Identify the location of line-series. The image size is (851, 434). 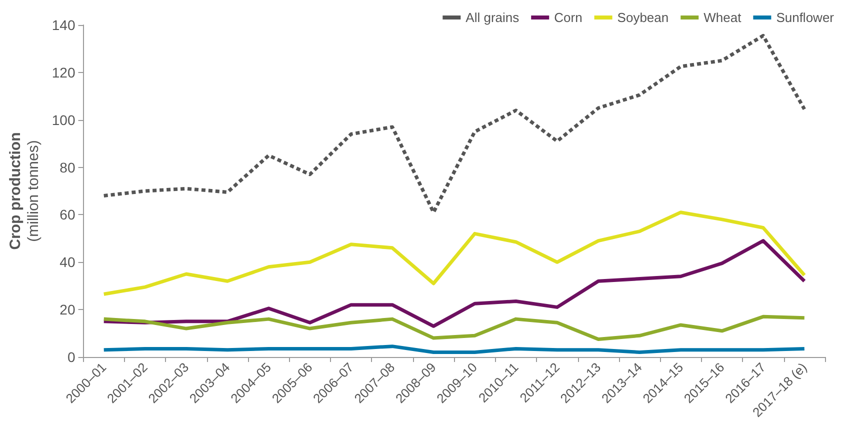
(454, 327).